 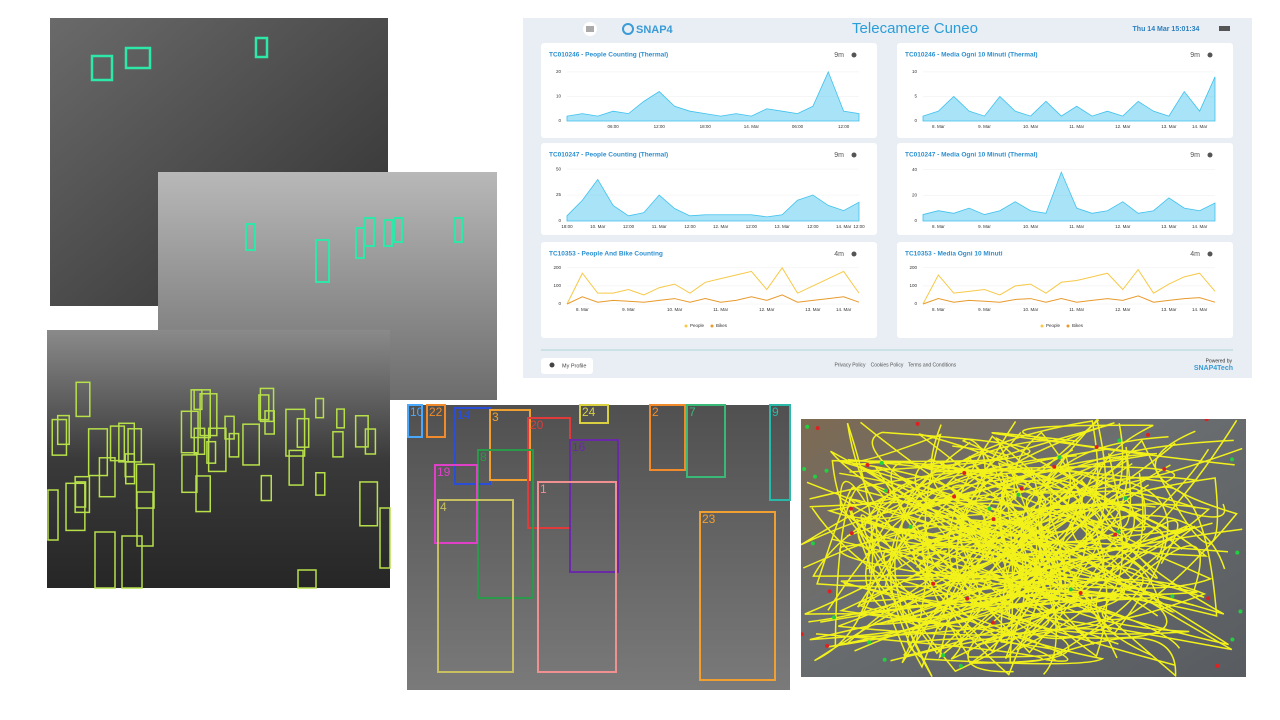 I want to click on track-id: 10, so click(x=417, y=412).